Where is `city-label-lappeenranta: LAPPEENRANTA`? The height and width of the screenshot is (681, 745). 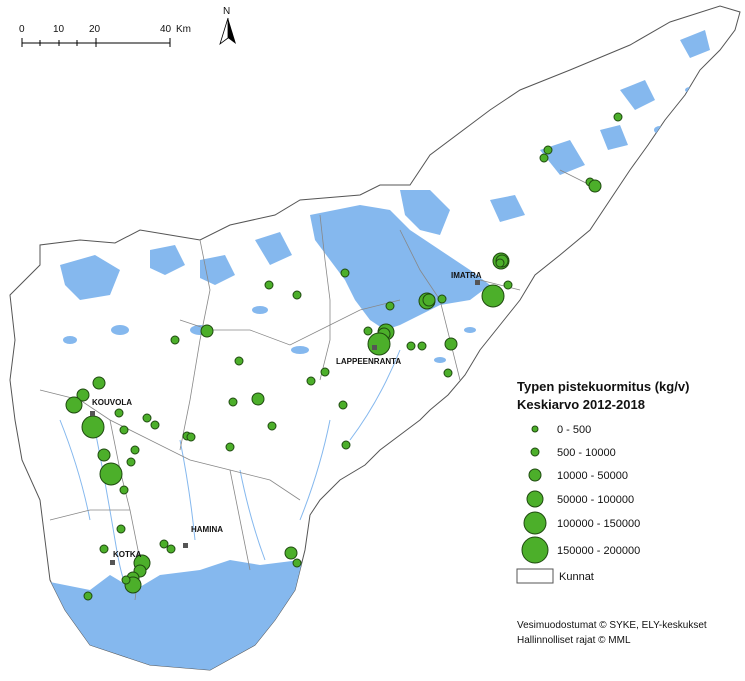 city-label-lappeenranta: LAPPEENRANTA is located at coordinates (368, 361).